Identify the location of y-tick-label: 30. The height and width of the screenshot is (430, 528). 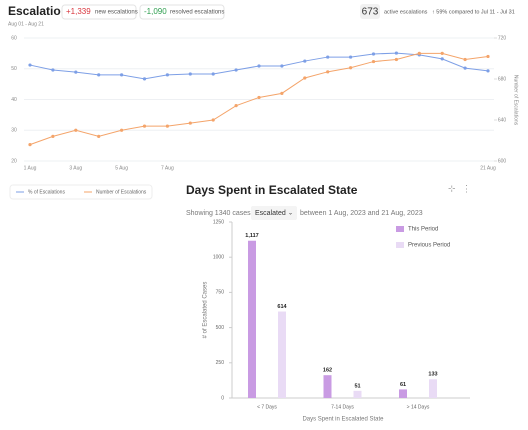
(14, 131).